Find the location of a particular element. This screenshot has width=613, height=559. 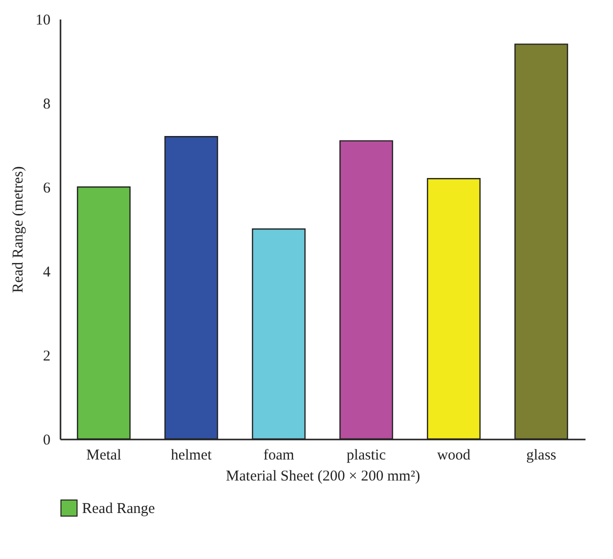

legend-label: Read Range is located at coordinates (119, 509).